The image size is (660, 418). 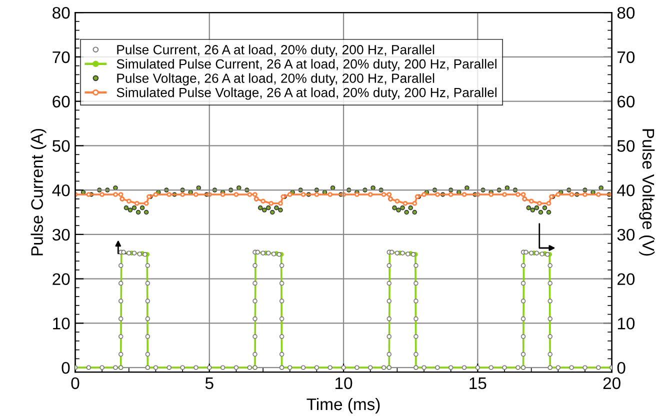 I want to click on y-tick-label: 80, so click(x=61, y=12).